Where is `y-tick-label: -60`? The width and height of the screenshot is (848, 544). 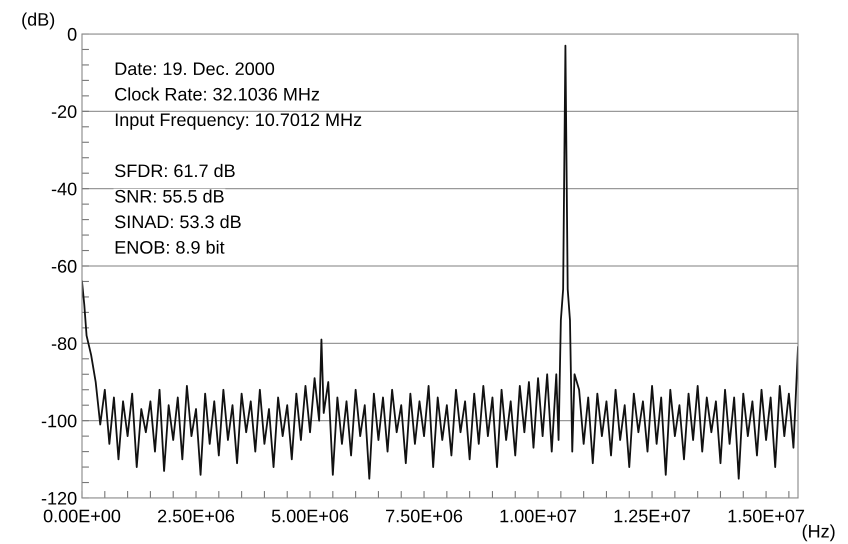
y-tick-label: -60 is located at coordinates (64, 266).